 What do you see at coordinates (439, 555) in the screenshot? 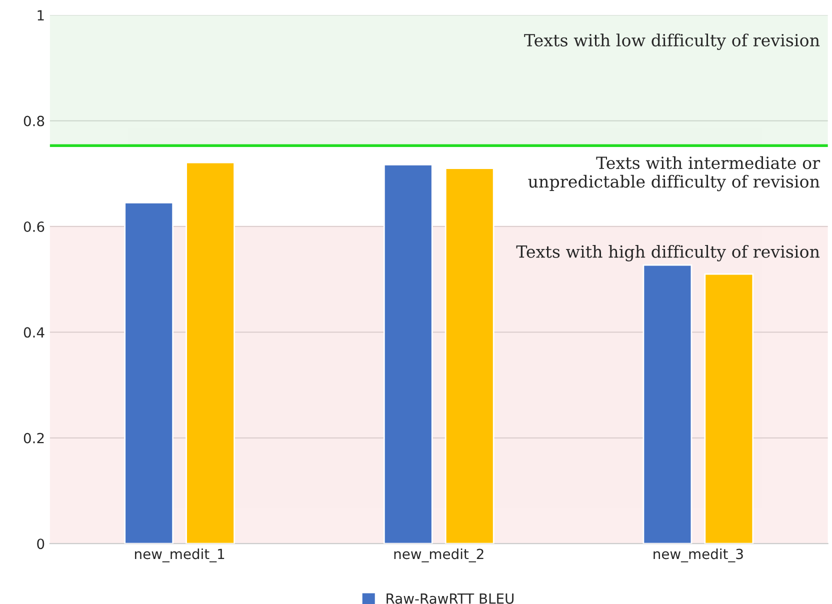
I see `x-tick-label: new_medit_2` at bounding box center [439, 555].